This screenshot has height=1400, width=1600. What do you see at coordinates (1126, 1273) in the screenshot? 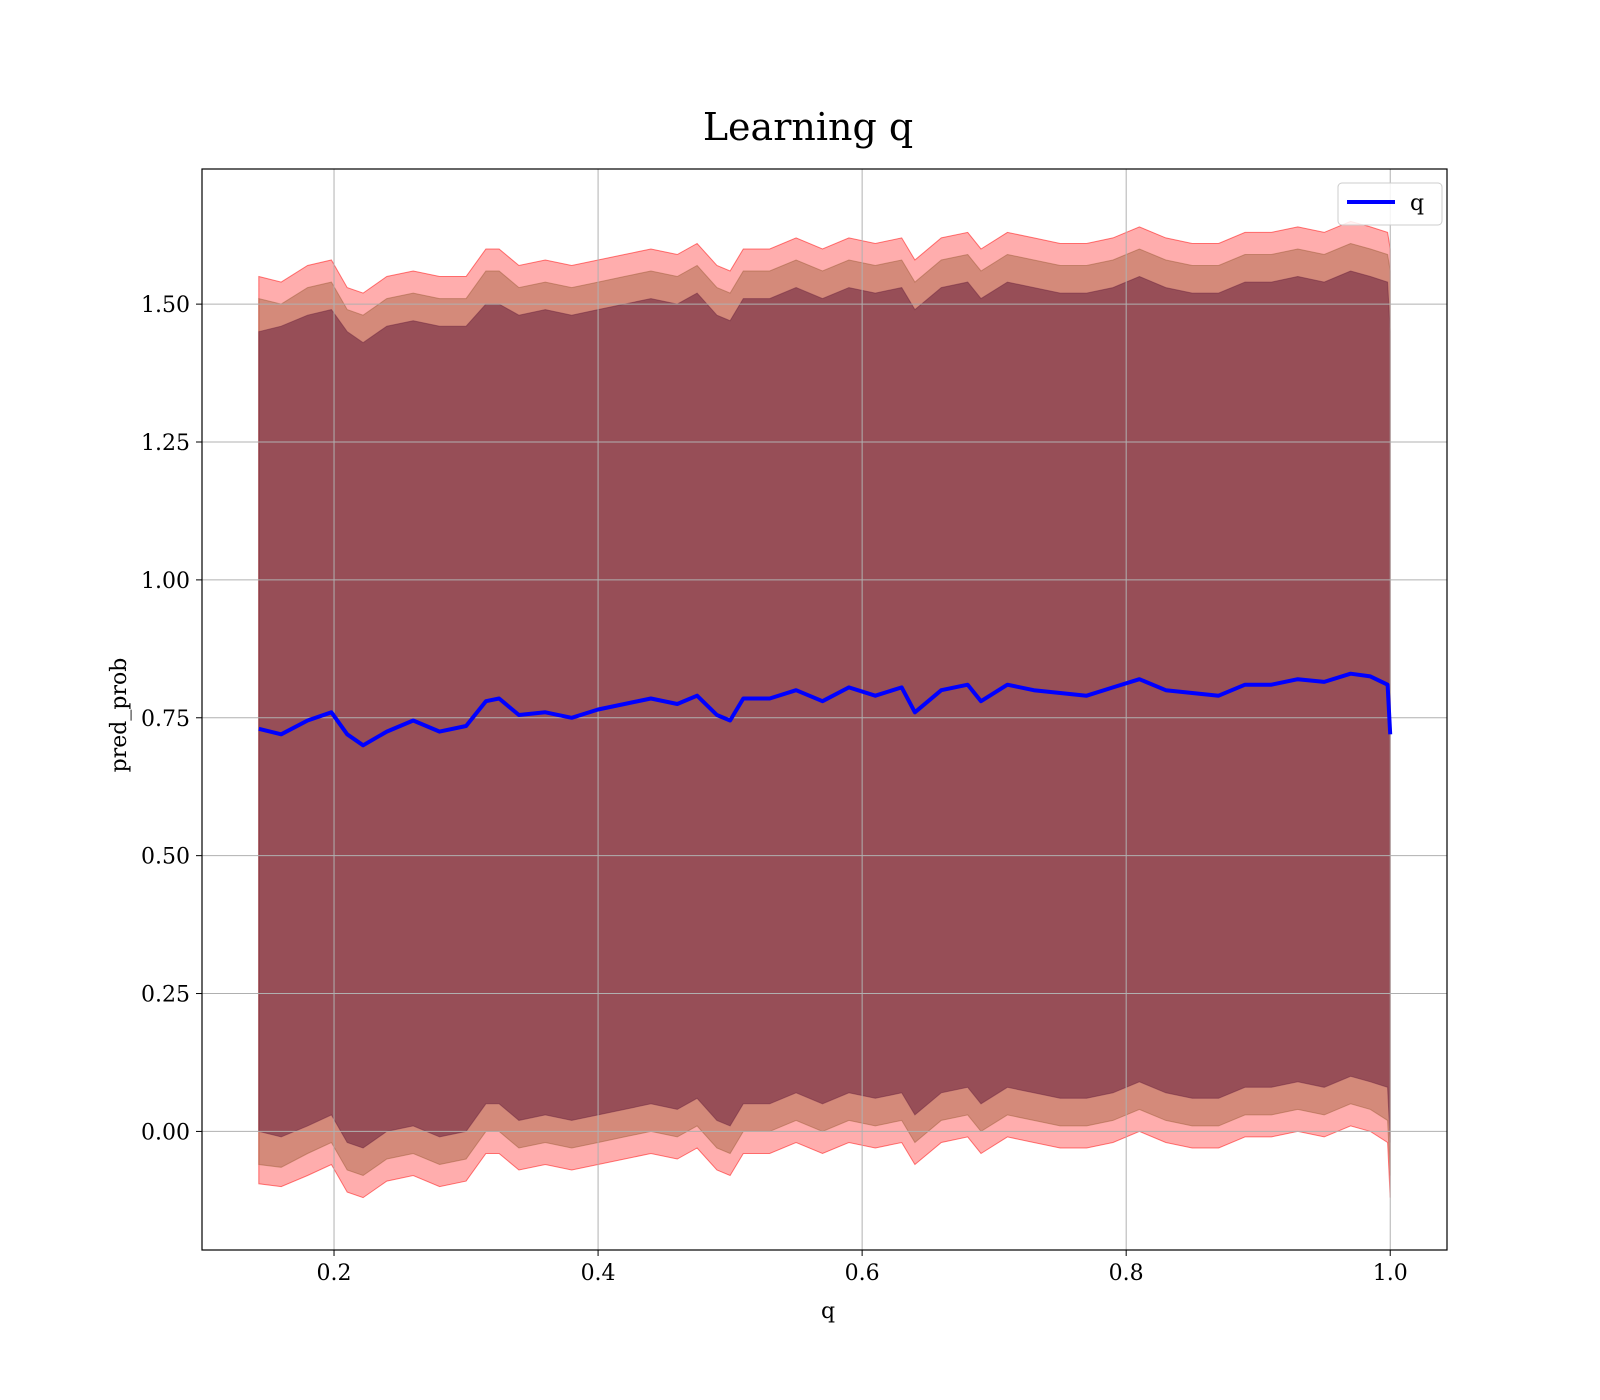
I see `x-tick-label-3: 0.8` at bounding box center [1126, 1273].